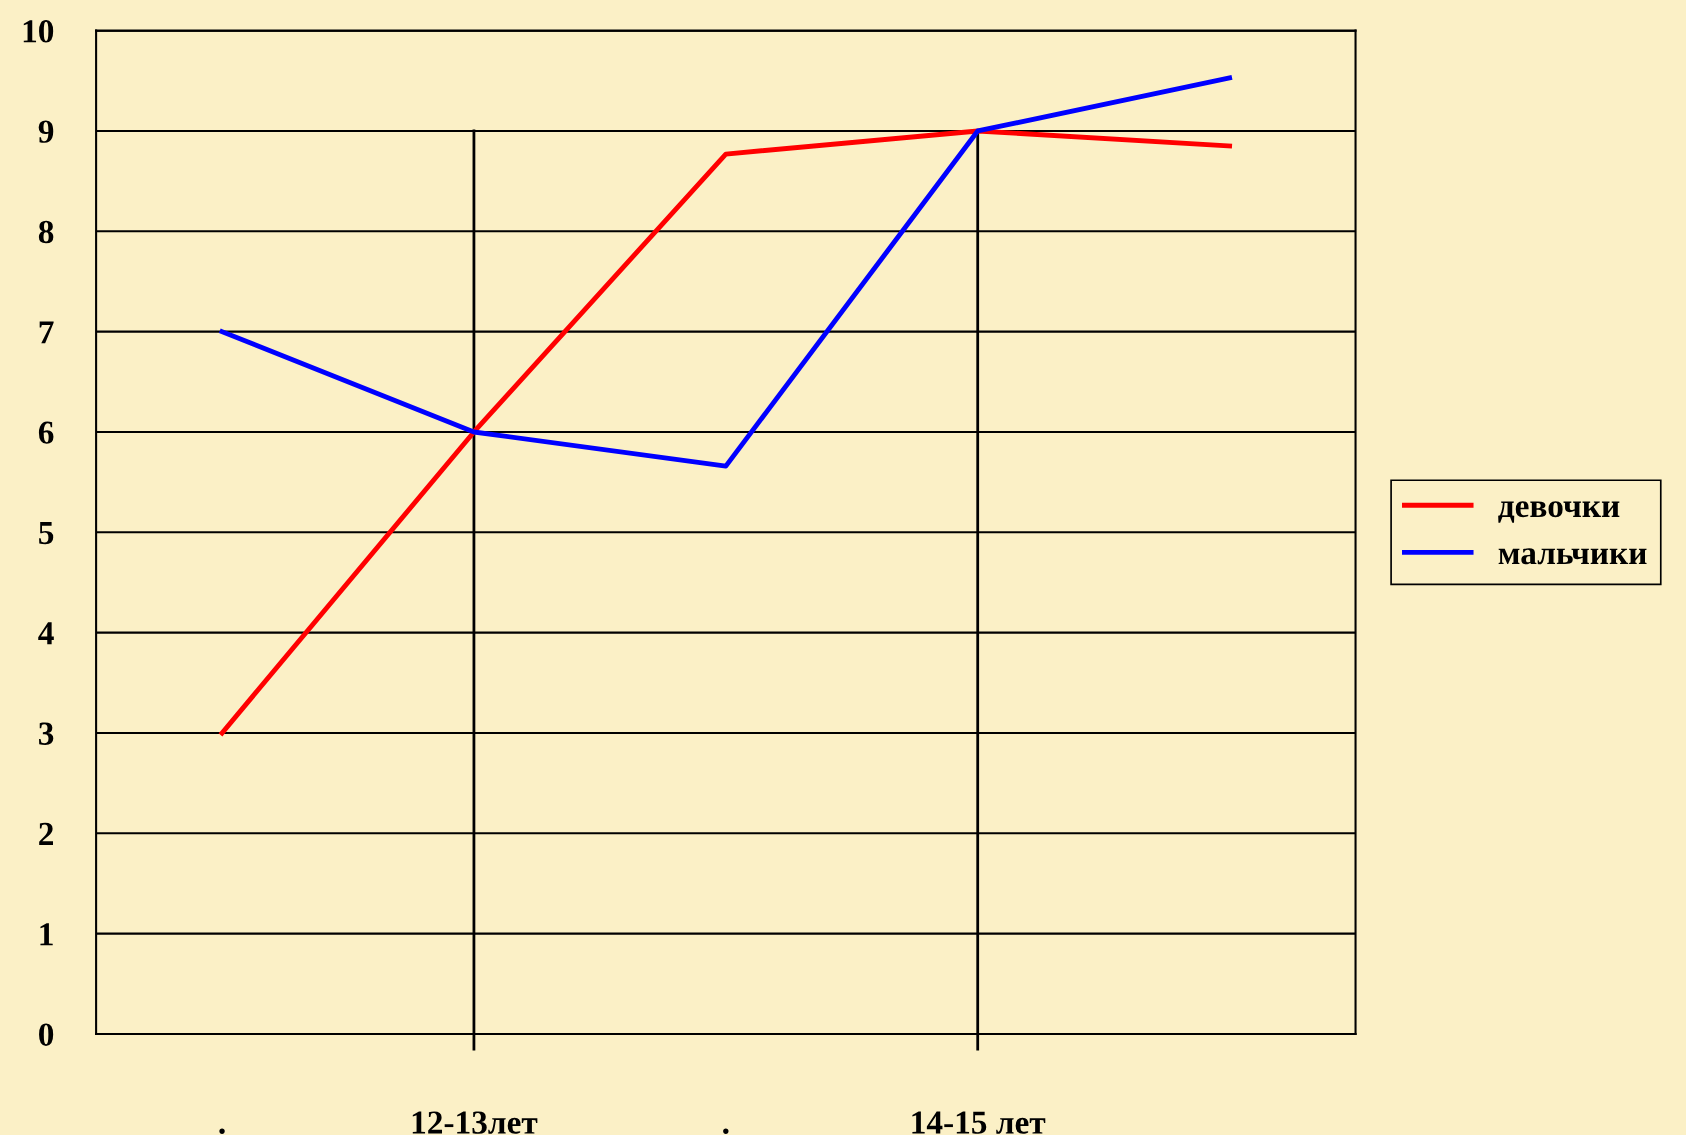 The width and height of the screenshot is (1686, 1135). Describe the element at coordinates (46, 332) in the screenshot. I see `y-tick-label: 7` at that location.